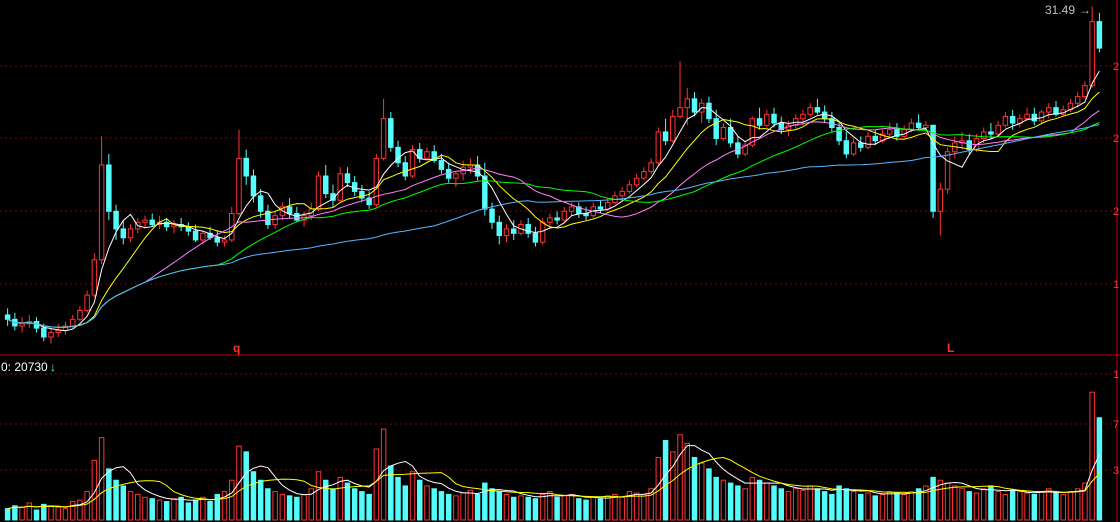 The width and height of the screenshot is (1120, 522). Describe the element at coordinates (1116, 212) in the screenshot. I see `price-tick-label: 2` at that location.